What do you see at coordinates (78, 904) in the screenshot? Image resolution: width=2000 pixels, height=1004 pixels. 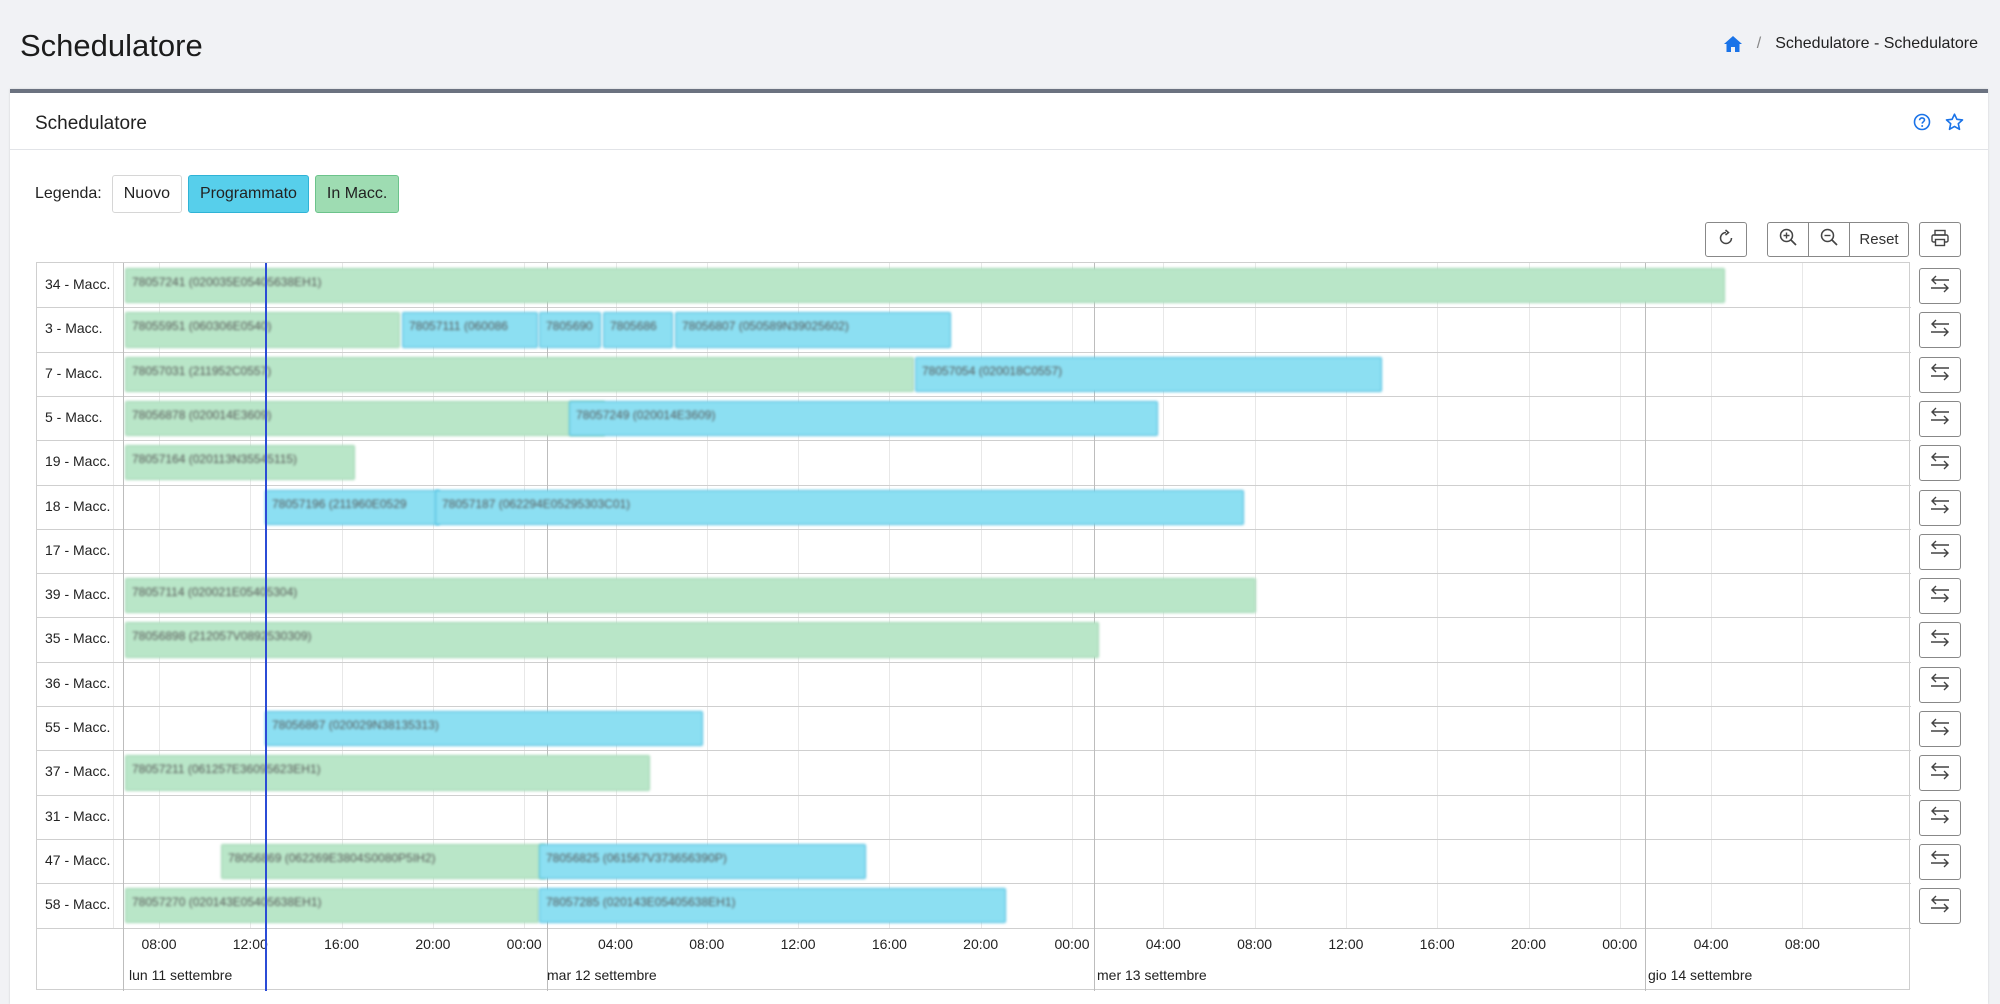 I see `row-label: 58 - Macc.` at bounding box center [78, 904].